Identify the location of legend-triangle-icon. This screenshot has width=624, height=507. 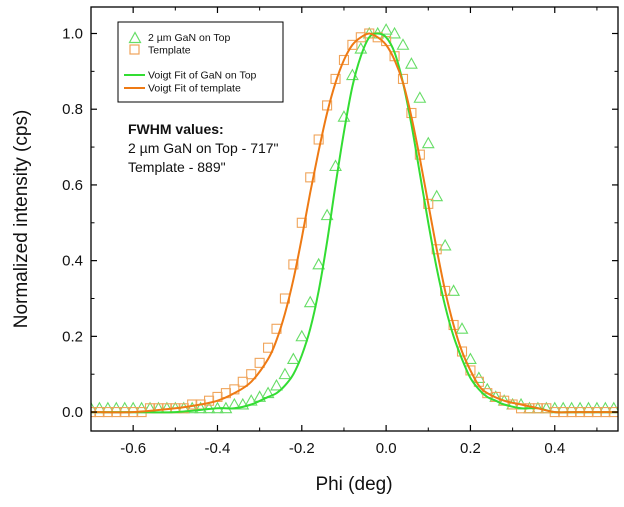
(135, 37).